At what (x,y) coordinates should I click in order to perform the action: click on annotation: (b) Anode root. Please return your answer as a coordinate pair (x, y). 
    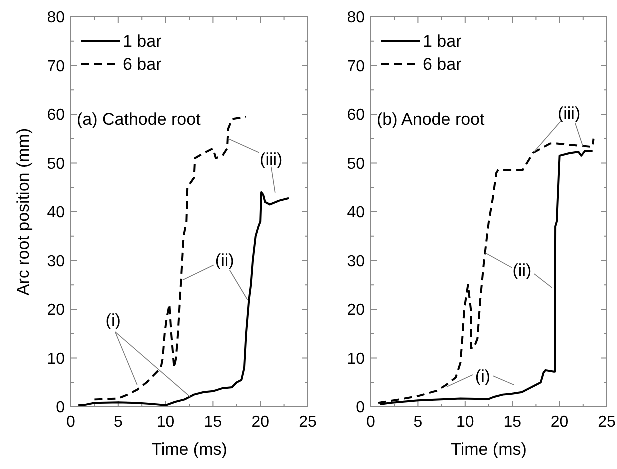
    Looking at the image, I should click on (431, 119).